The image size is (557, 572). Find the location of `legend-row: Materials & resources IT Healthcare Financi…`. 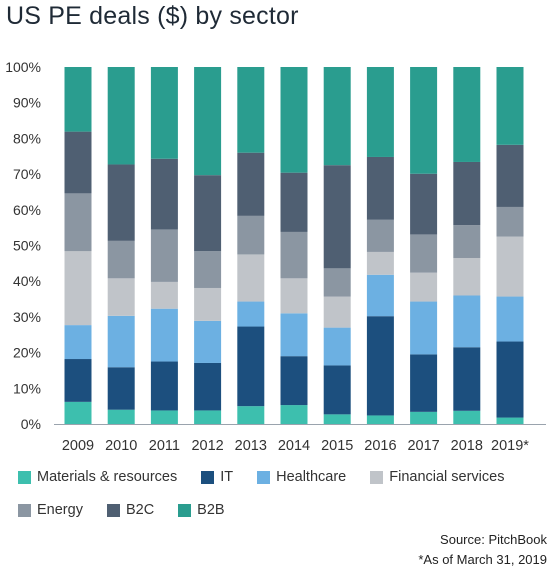

legend-row: Materials & resources IT Healthcare Financi… is located at coordinates (283, 477).